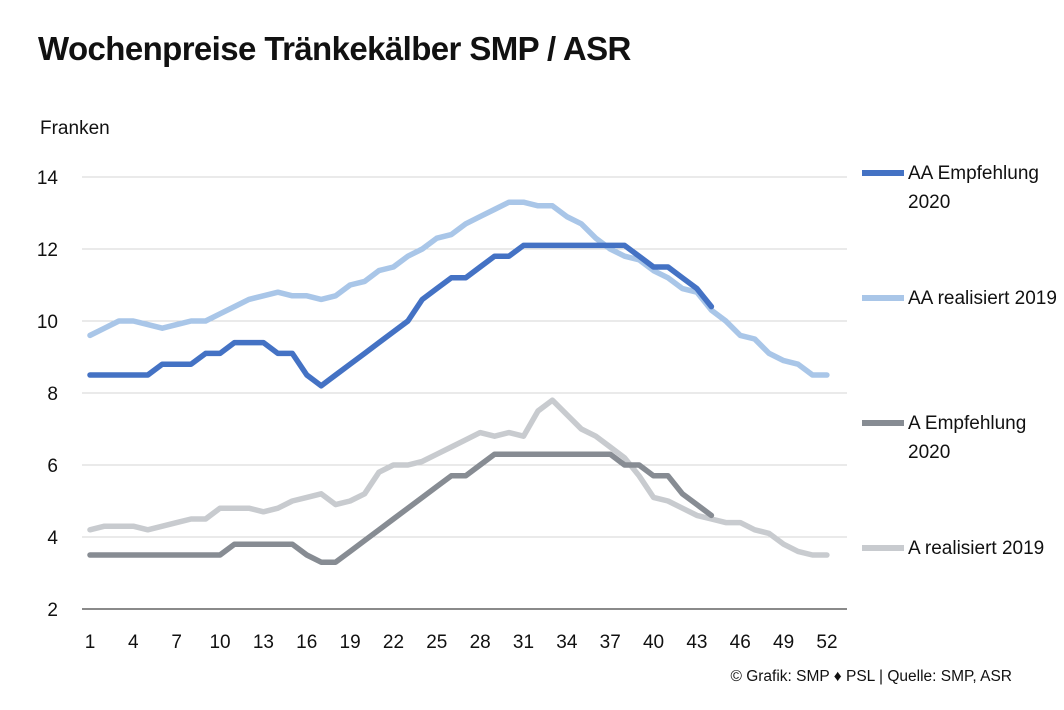 This screenshot has width=1064, height=710. I want to click on x-tick-label: 49, so click(783, 642).